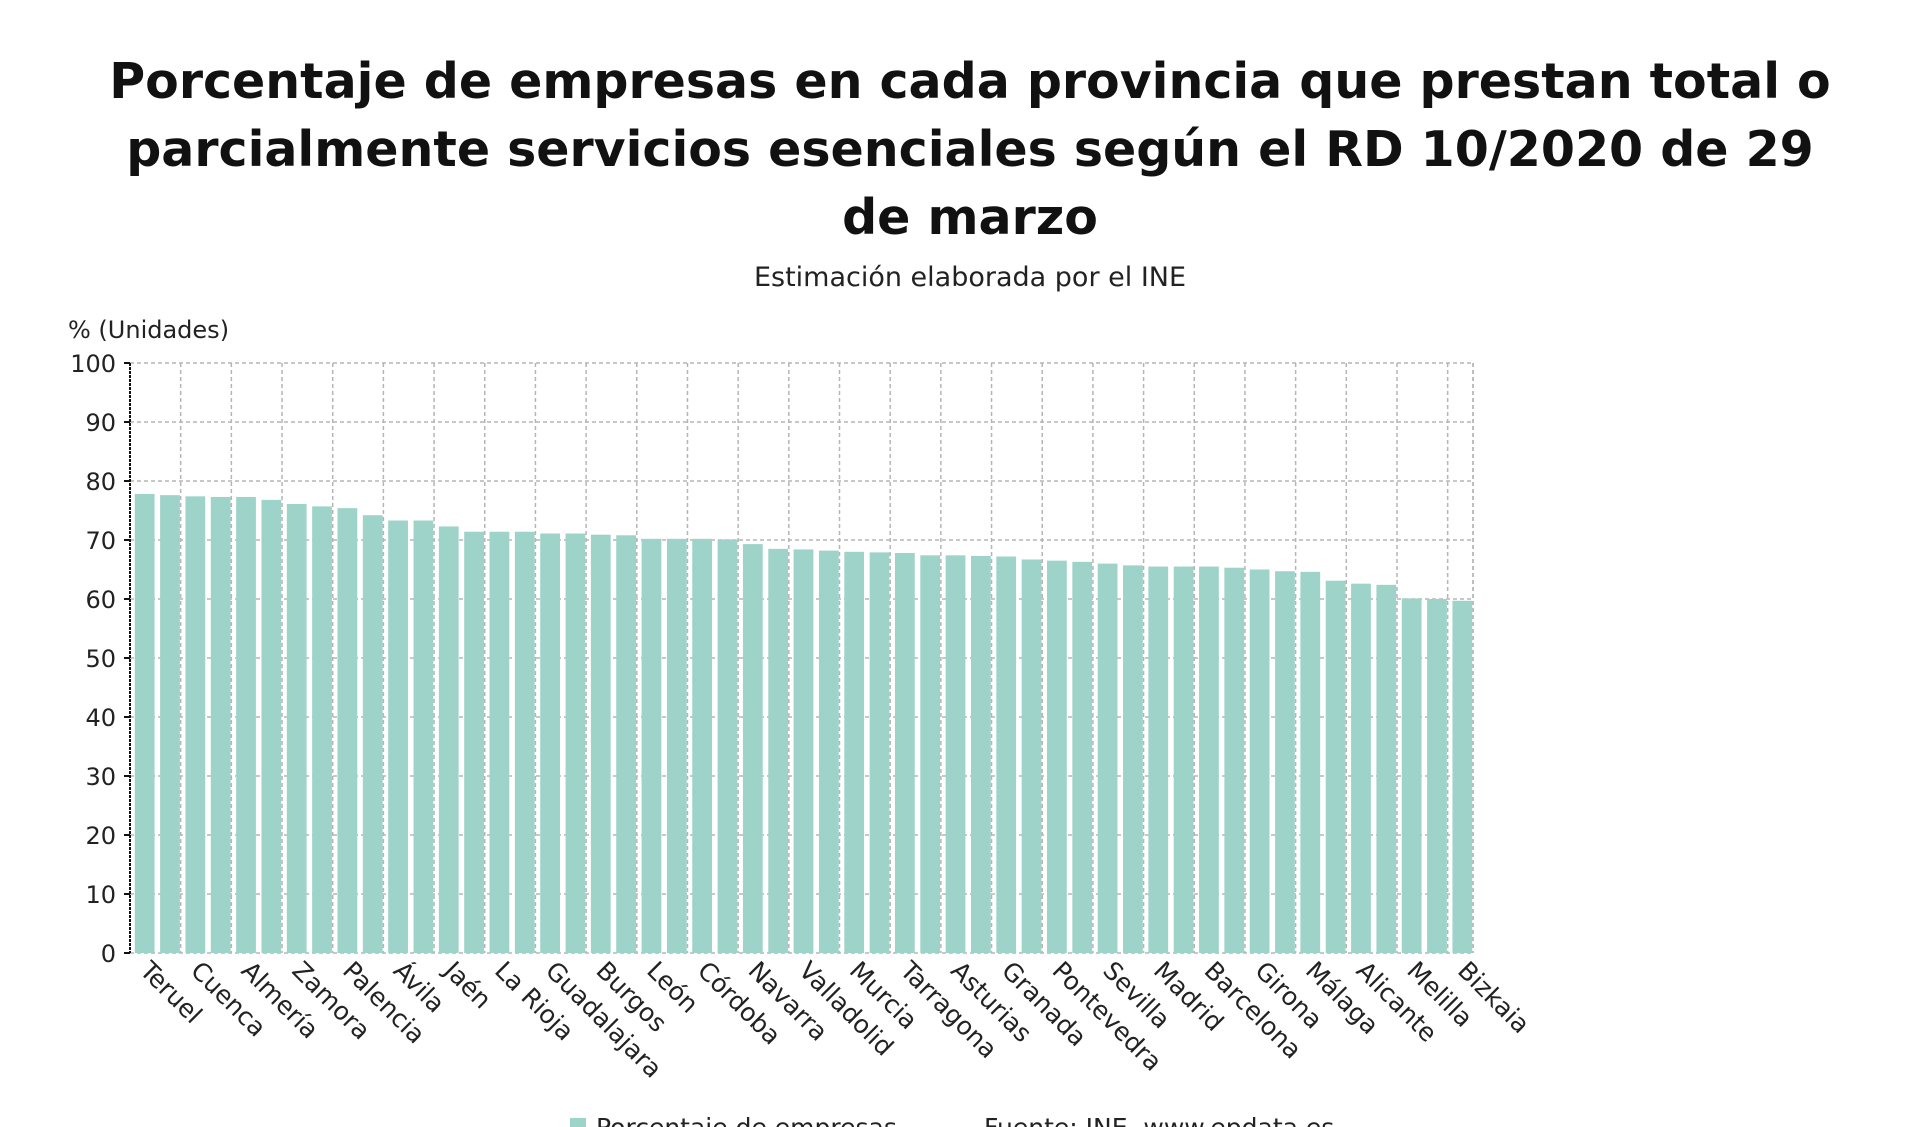 The width and height of the screenshot is (1919, 1127). Describe the element at coordinates (746, 1120) in the screenshot. I see `legend-series: Porcentaje de empresas` at that location.